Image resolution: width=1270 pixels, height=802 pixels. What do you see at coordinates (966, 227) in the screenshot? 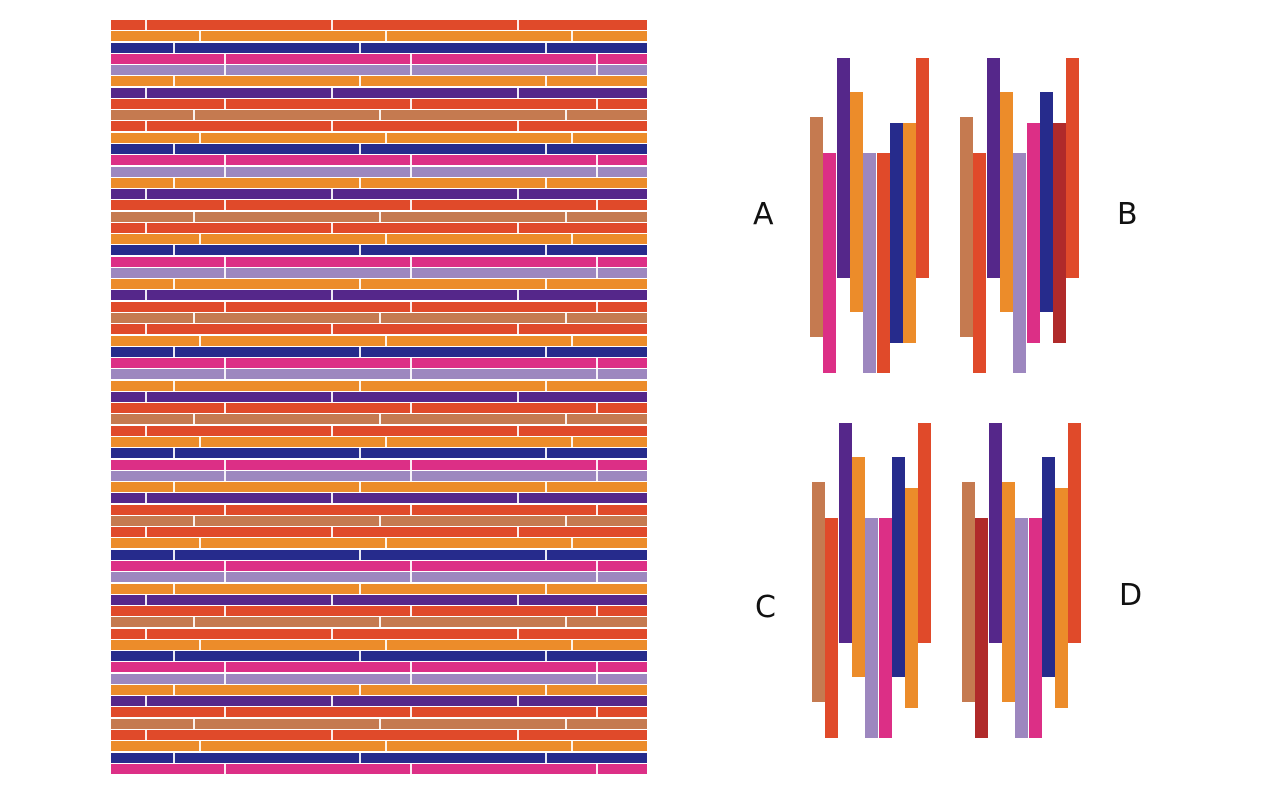
I see `option-bar-tan` at bounding box center [966, 227].